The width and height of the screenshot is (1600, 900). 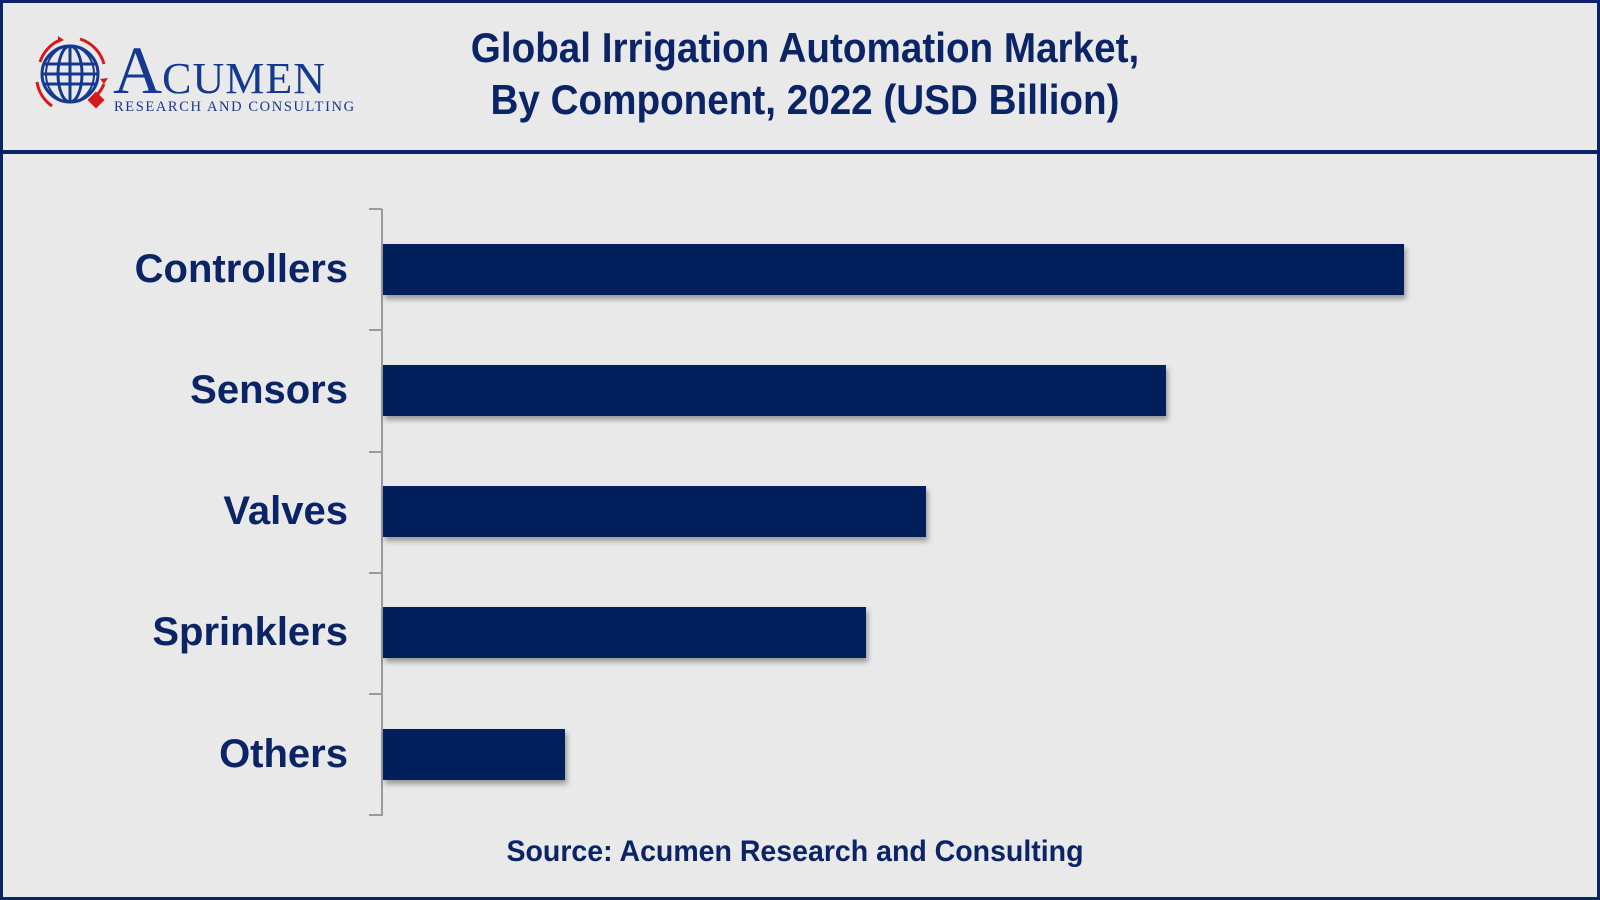 I want to click on category-label-controllers: Controllers, so click(x=241, y=269).